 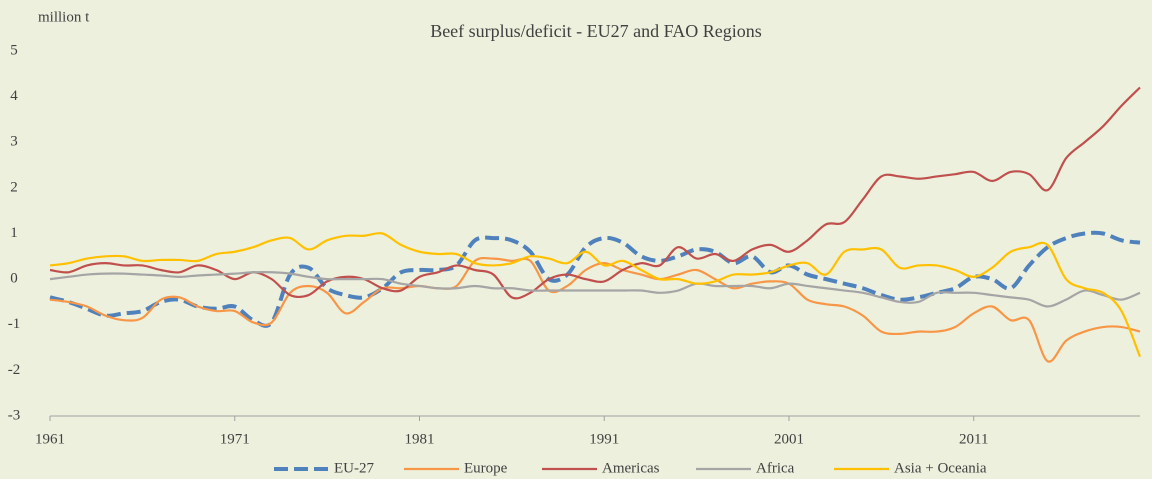 I want to click on legend-label: Europe, so click(x=486, y=468).